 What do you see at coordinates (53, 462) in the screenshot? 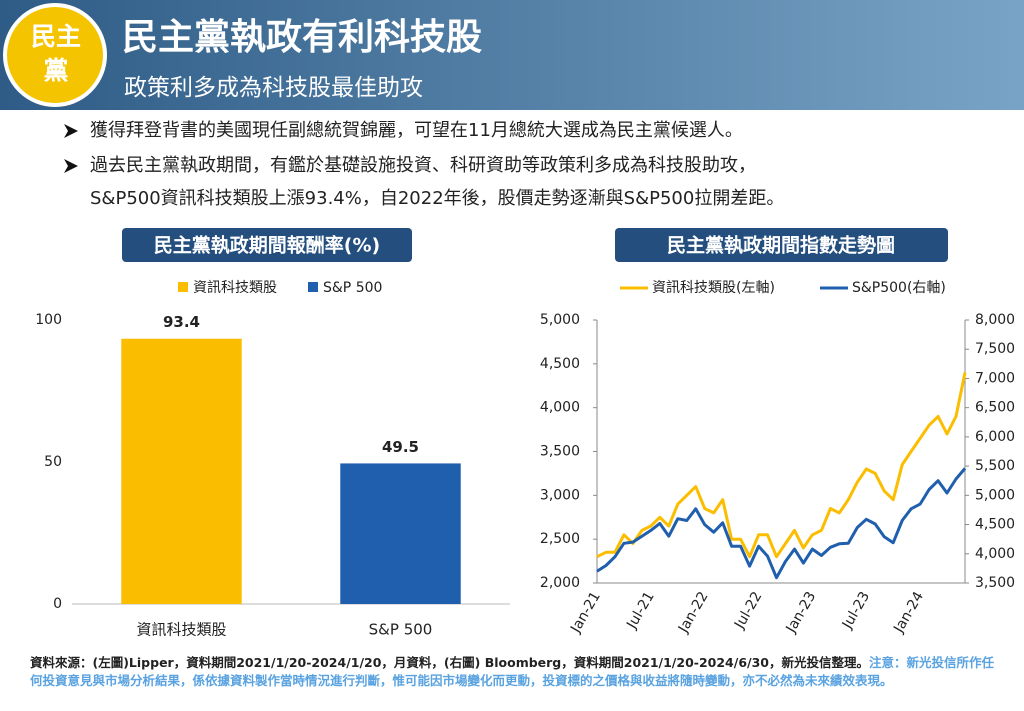
I see `y-tick-label: 50` at bounding box center [53, 462].